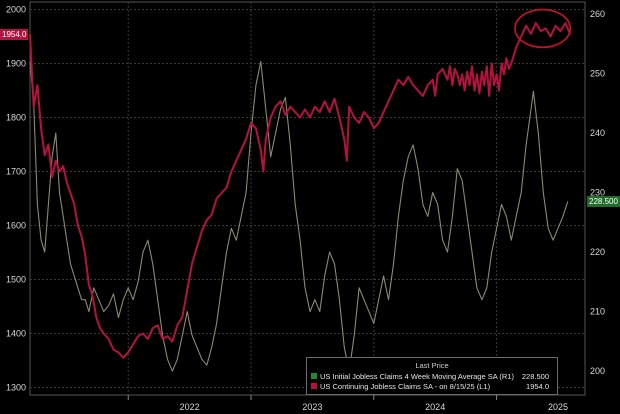 The width and height of the screenshot is (620, 414). What do you see at coordinates (597, 252) in the screenshot?
I see `right-tick-label: 220` at bounding box center [597, 252].